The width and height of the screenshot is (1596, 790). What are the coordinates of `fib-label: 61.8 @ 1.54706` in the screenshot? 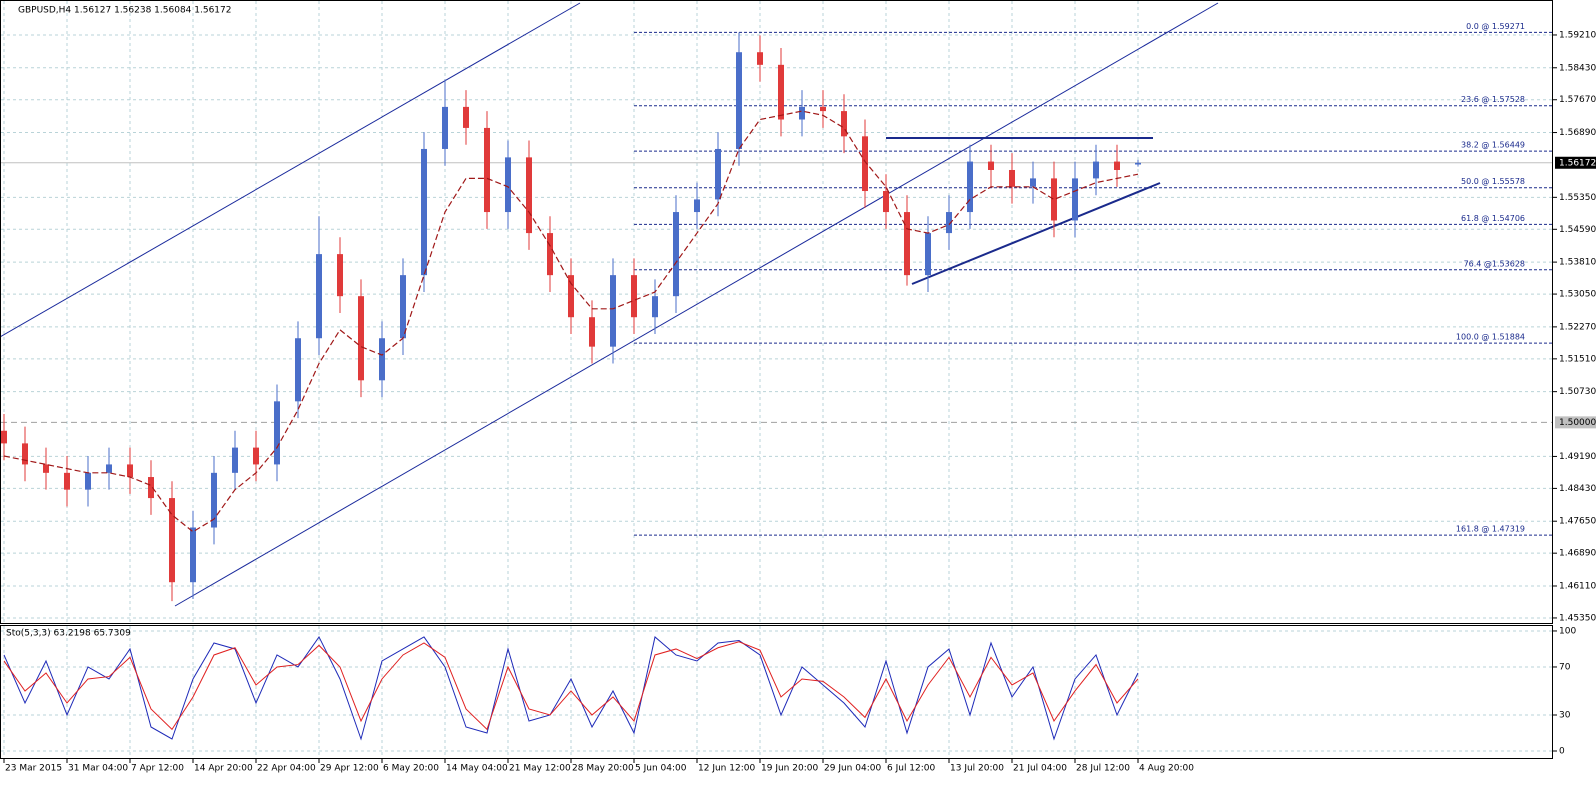 It's located at (1493, 218).